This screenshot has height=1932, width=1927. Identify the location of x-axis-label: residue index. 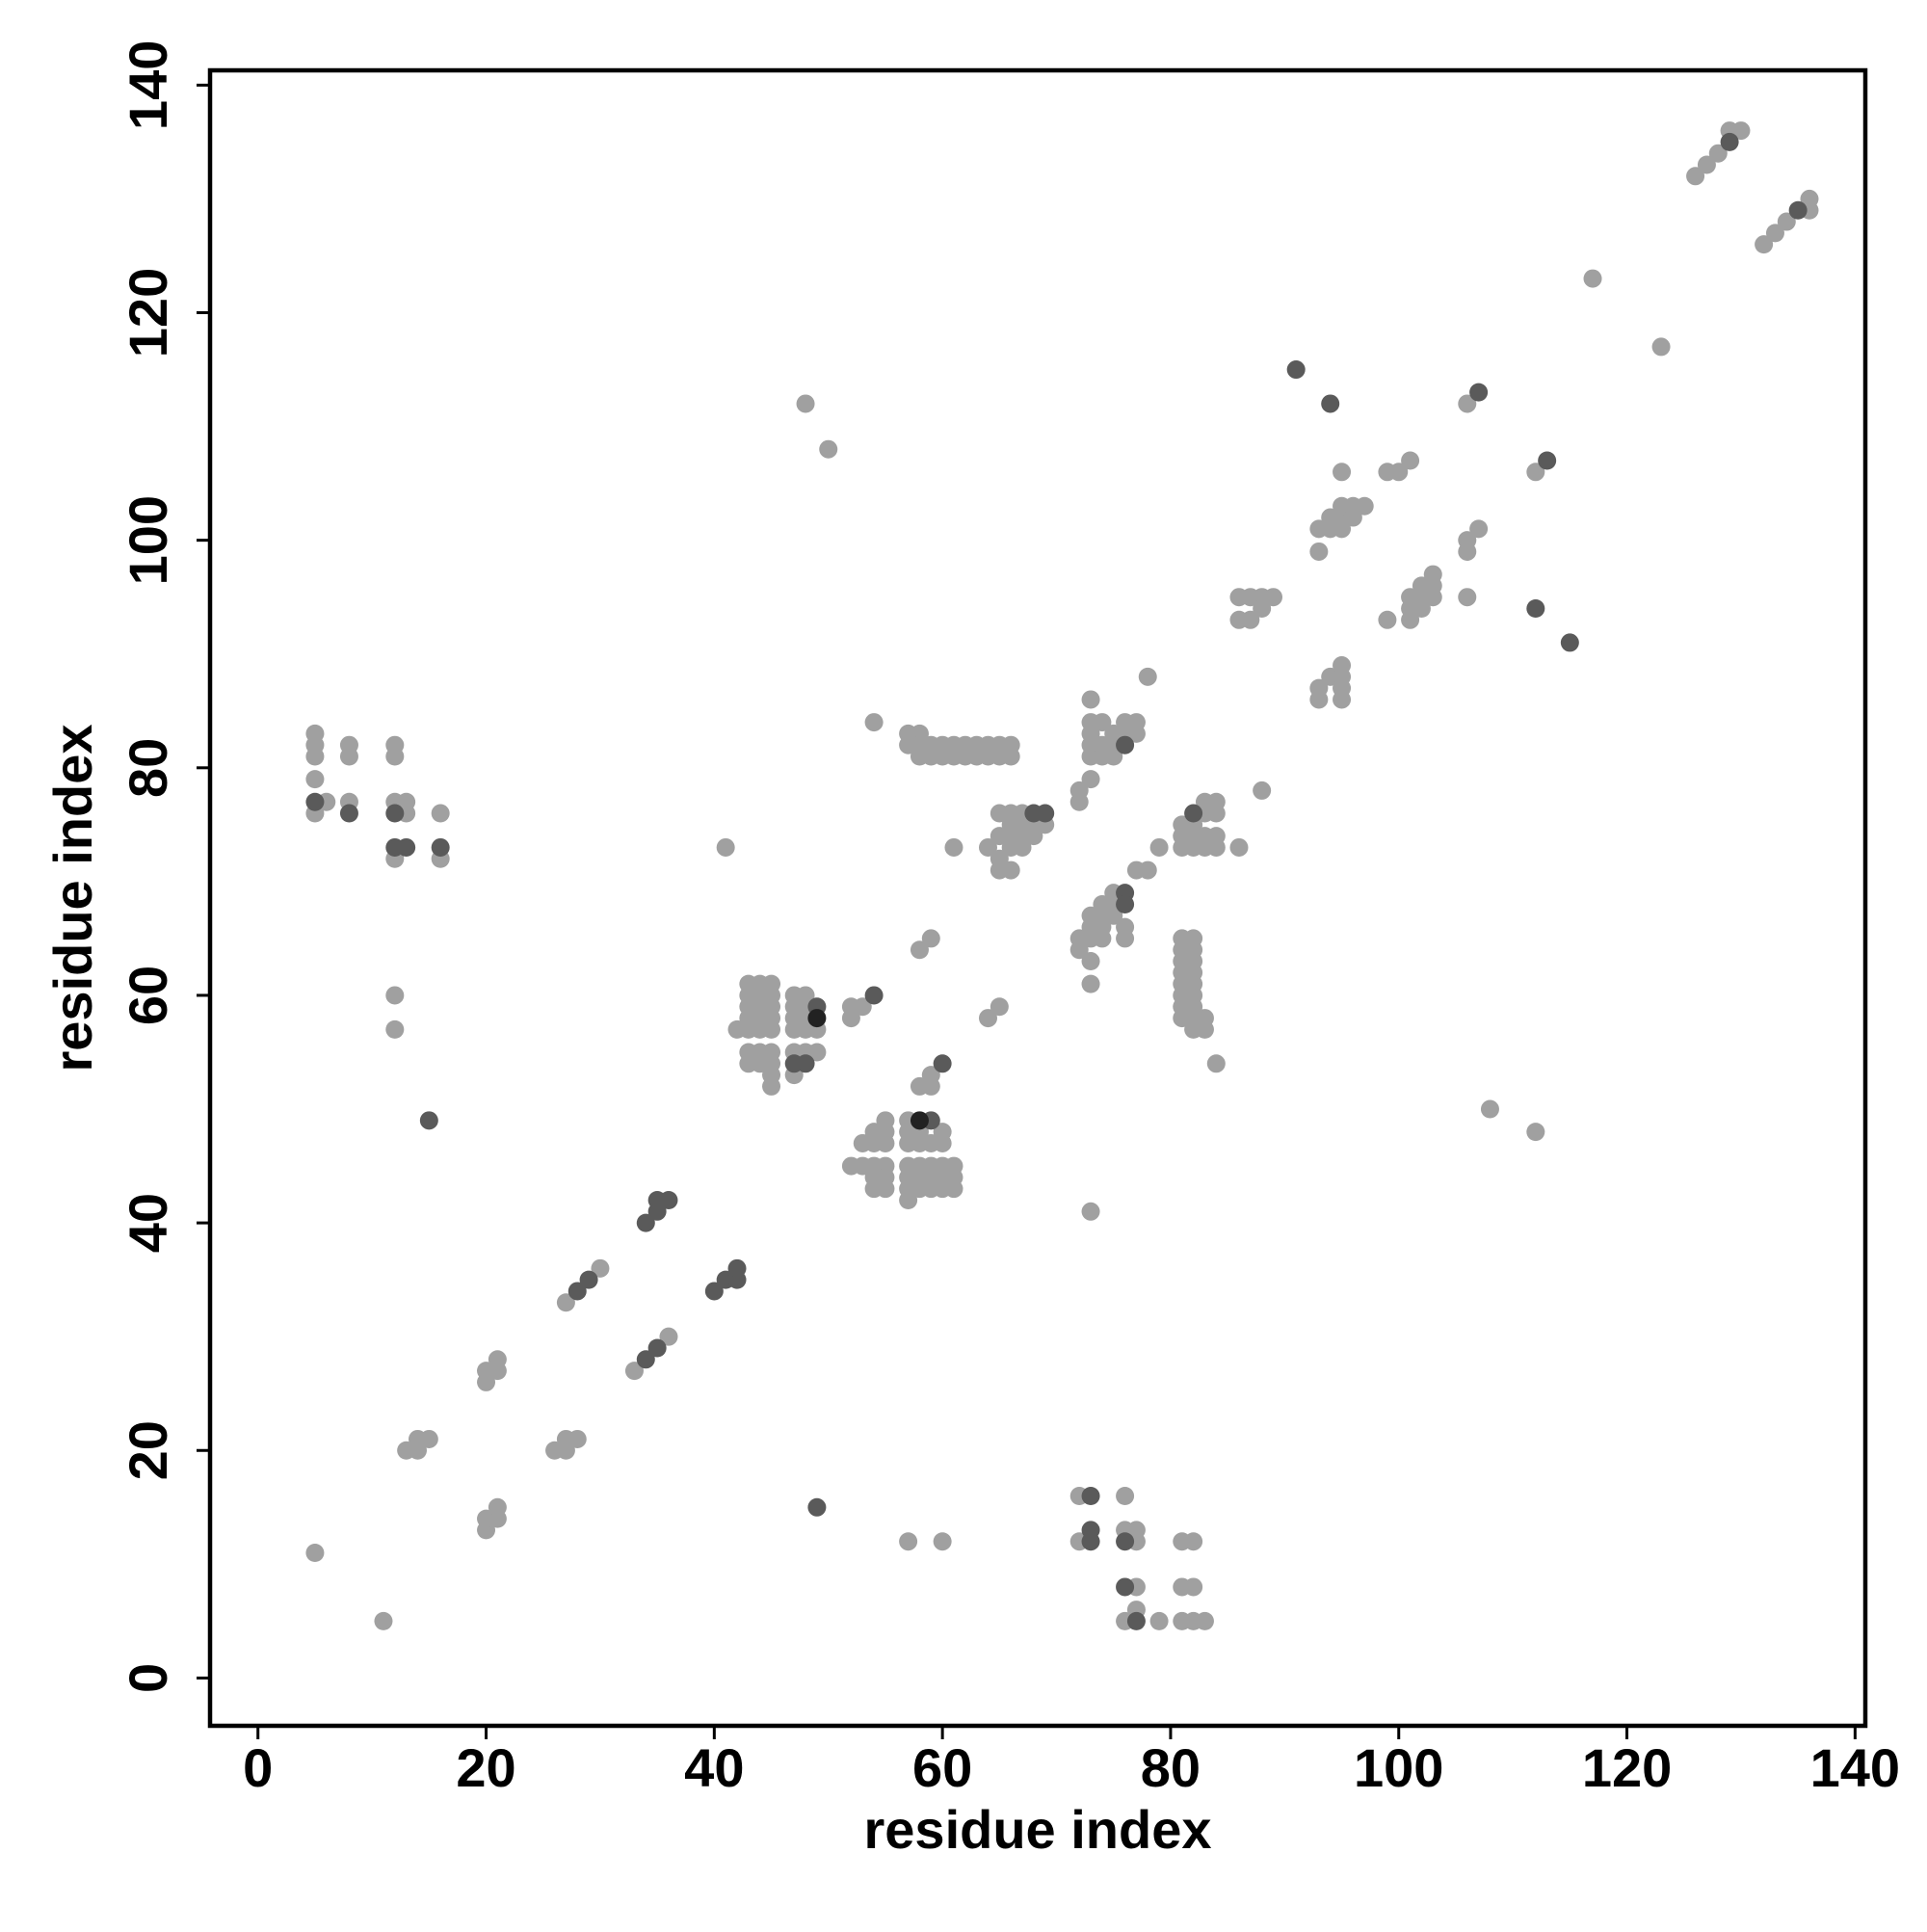
(1037, 1829).